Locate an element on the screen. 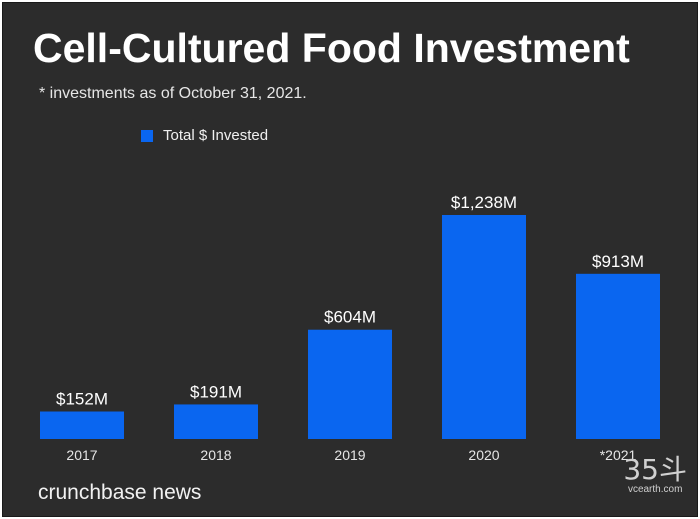  brand-logo-text: crunchbase news is located at coordinates (120, 492).